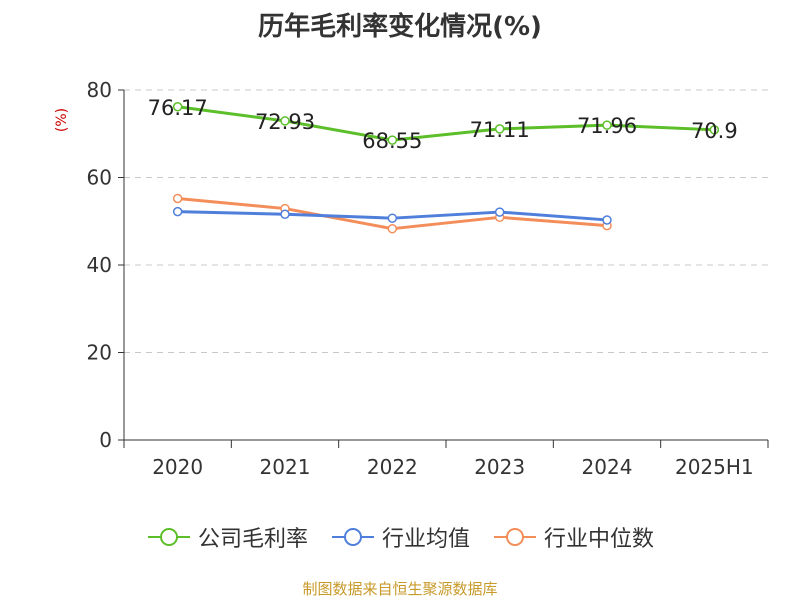 The image size is (800, 600). Describe the element at coordinates (177, 467) in the screenshot. I see `x-tick-label: 2020` at that location.